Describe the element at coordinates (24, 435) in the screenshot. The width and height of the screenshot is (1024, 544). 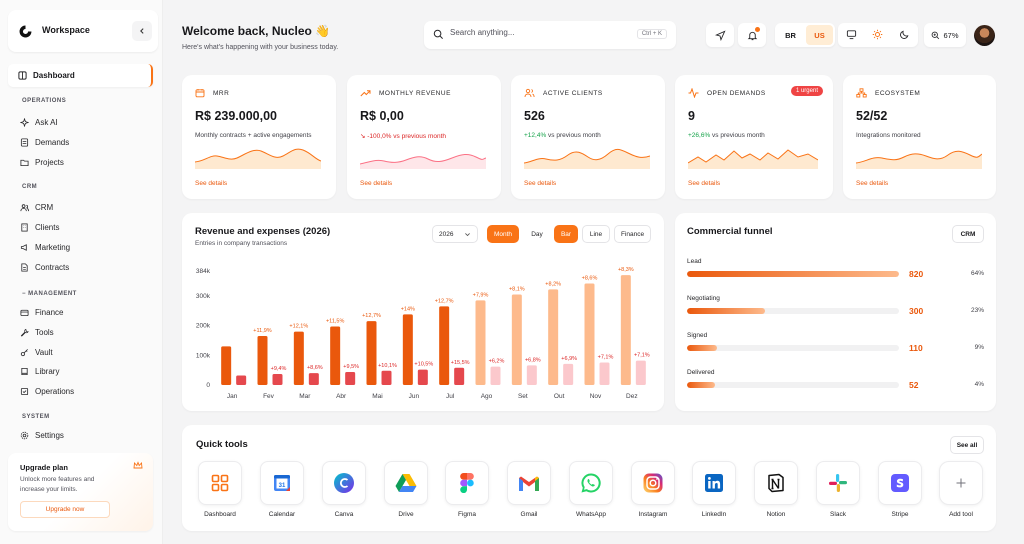
I see `gear-icon` at that location.